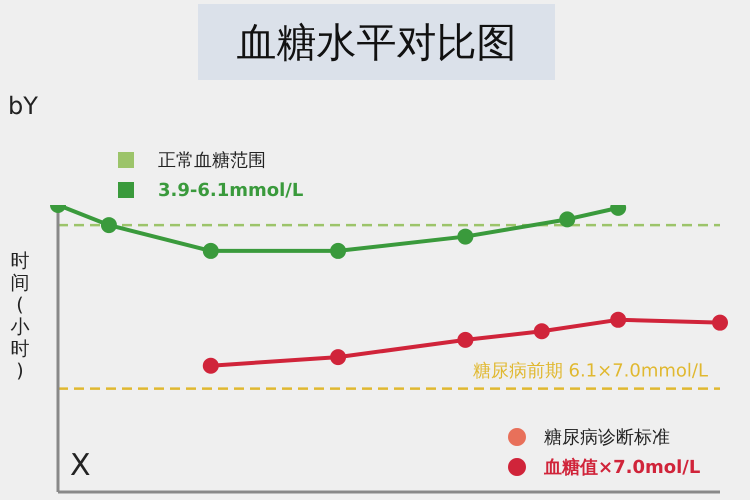 The height and width of the screenshot is (500, 750). Describe the element at coordinates (20, 316) in the screenshot. I see `y-axis-title: 时间(小时)` at that location.